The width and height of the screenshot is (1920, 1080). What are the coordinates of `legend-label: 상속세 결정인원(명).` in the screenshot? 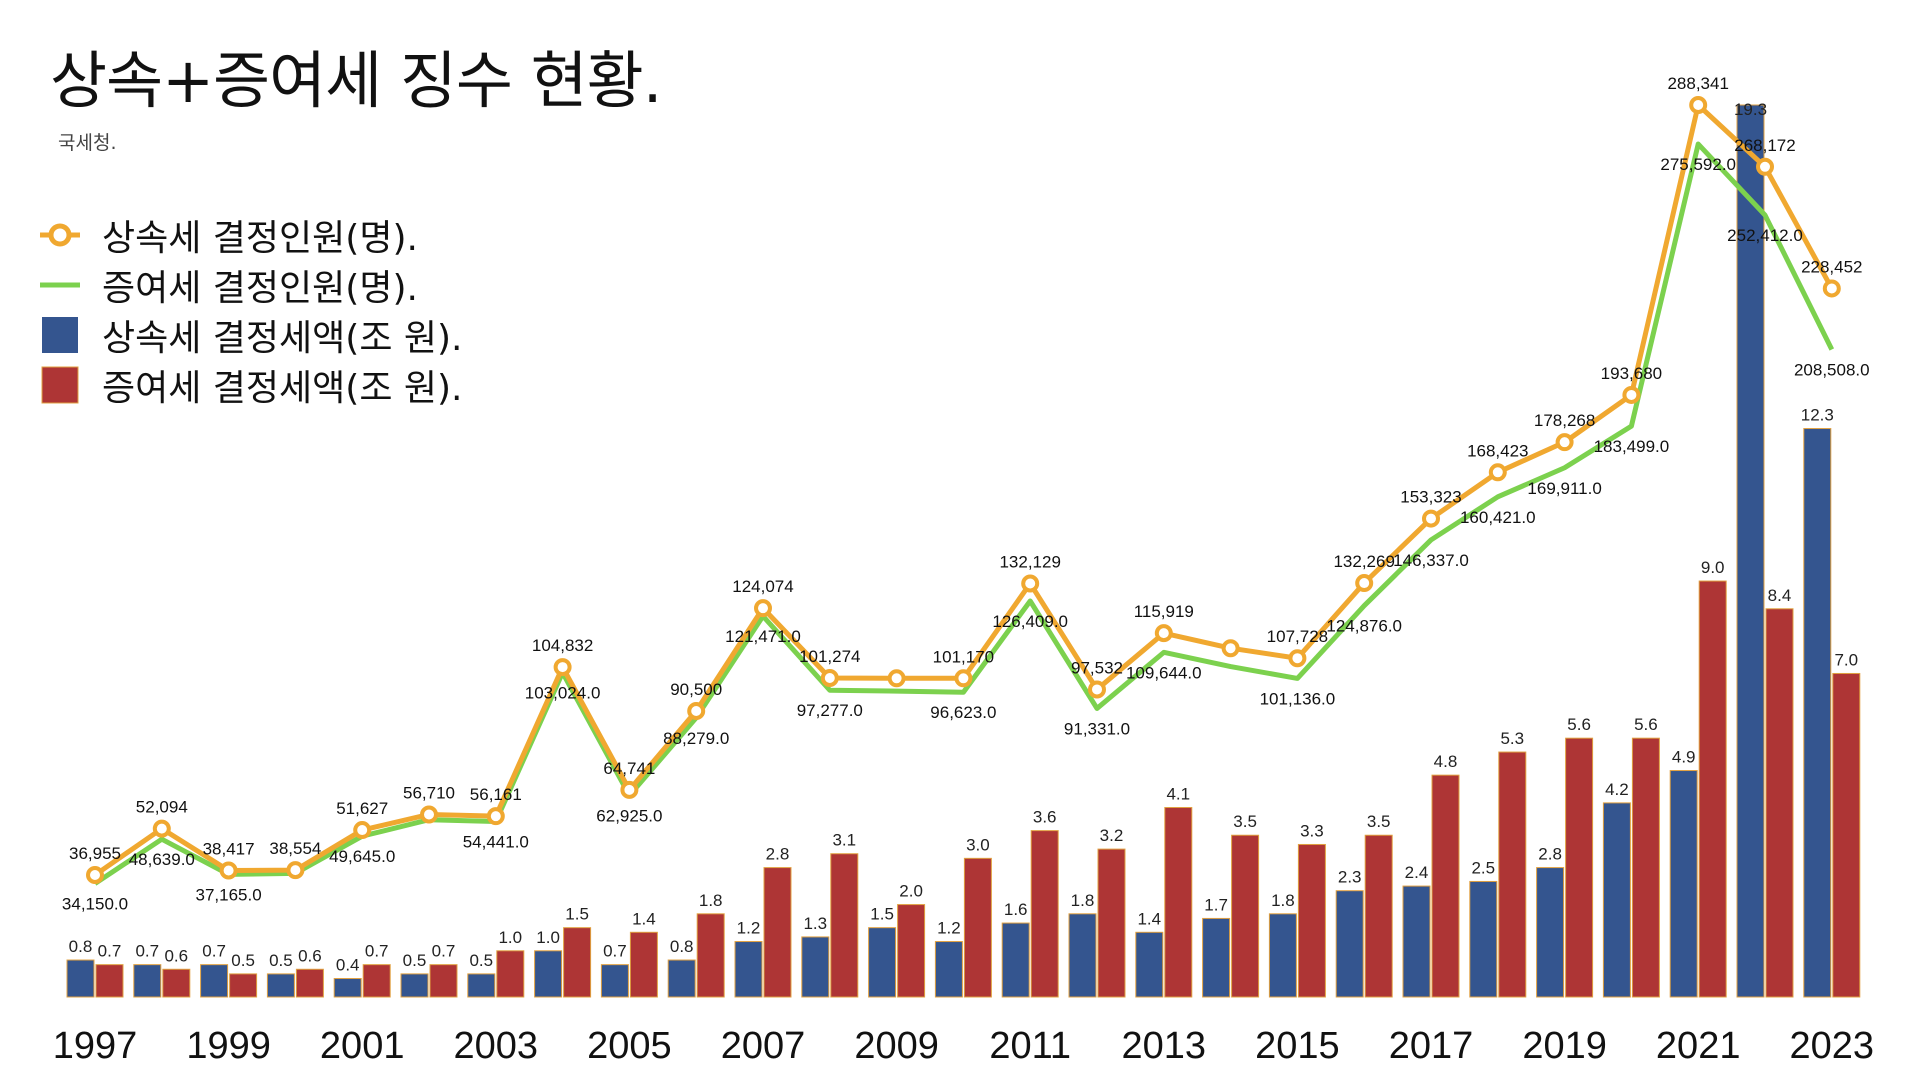 It's located at (260, 238).